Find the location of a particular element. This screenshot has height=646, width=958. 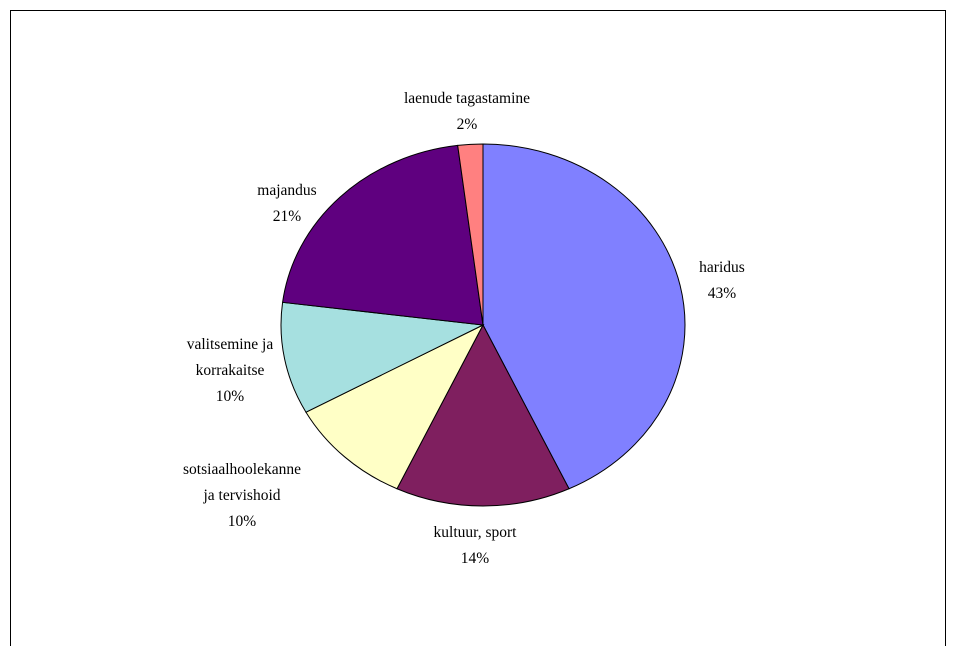

slice-category-label: majandus is located at coordinates (286, 190).